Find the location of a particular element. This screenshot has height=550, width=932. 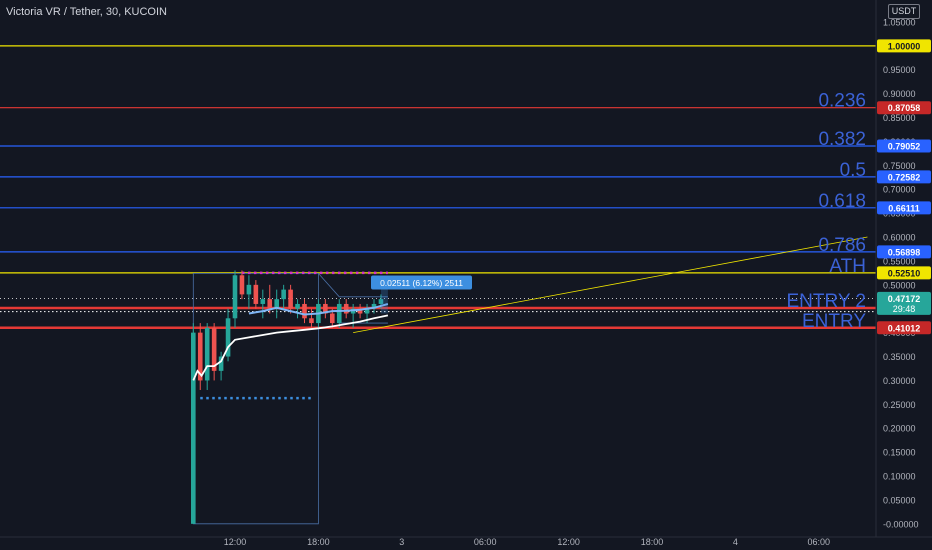

measure-label: 0.02511 (6.12%) 2511 is located at coordinates (421, 283).